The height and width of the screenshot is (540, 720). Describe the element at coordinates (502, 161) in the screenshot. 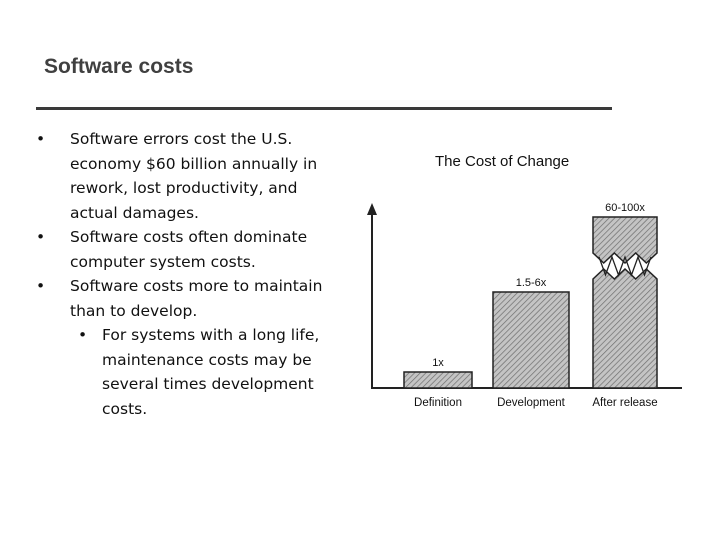

I see `chart-title: The Cost of Change` at that location.